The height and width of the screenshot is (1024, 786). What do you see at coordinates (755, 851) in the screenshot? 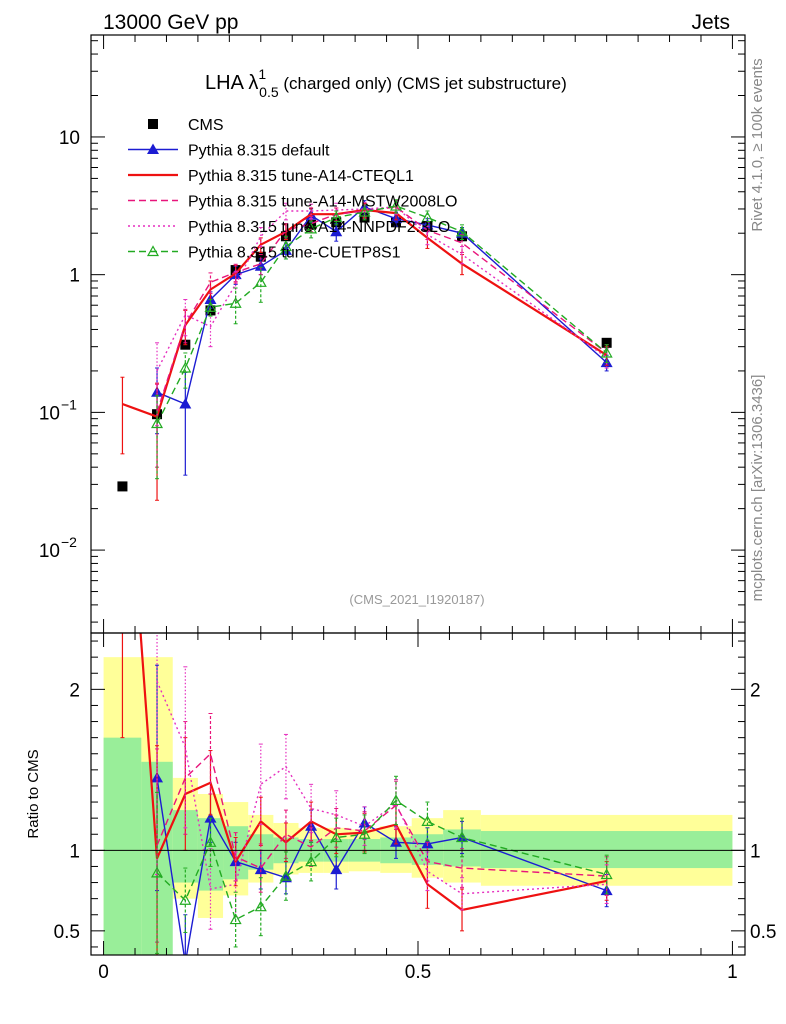
I see `ratio-ytick-label-right-1: 1` at bounding box center [755, 851].